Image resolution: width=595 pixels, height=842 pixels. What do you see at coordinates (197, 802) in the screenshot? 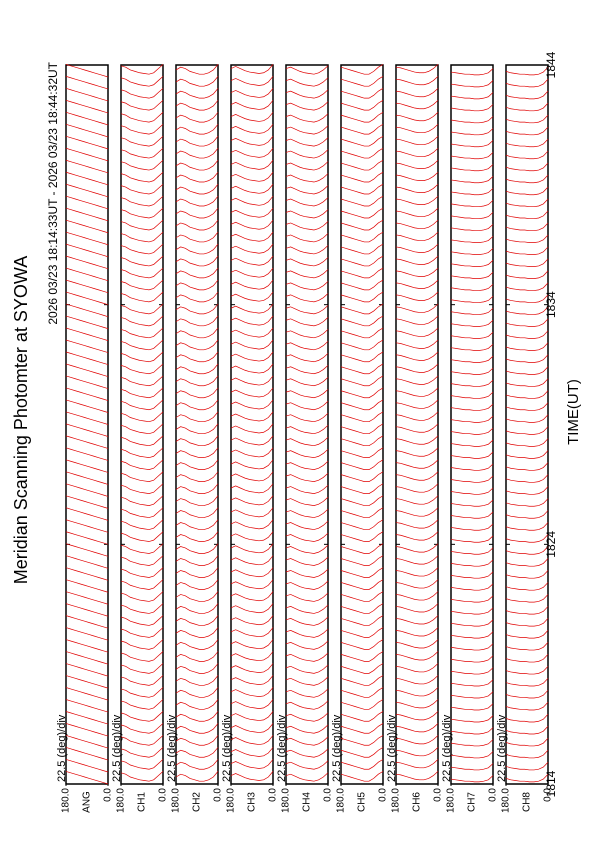
I see `channel-label: CH2` at bounding box center [197, 802].